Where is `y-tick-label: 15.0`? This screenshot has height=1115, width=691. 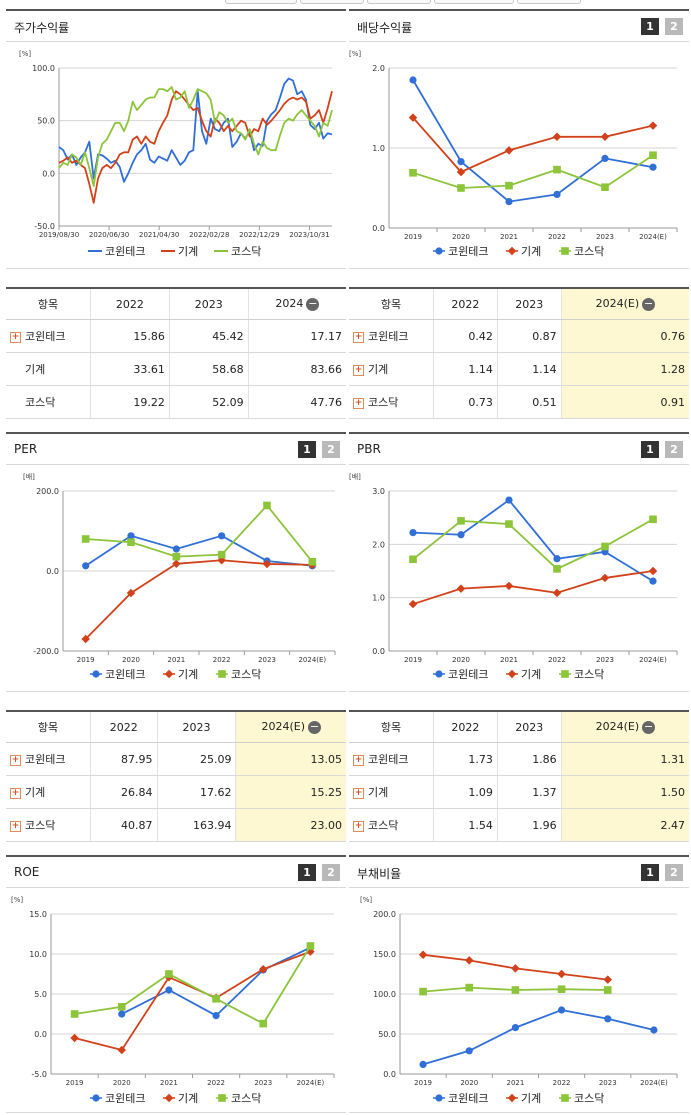
y-tick-label: 15.0 is located at coordinates (38, 914).